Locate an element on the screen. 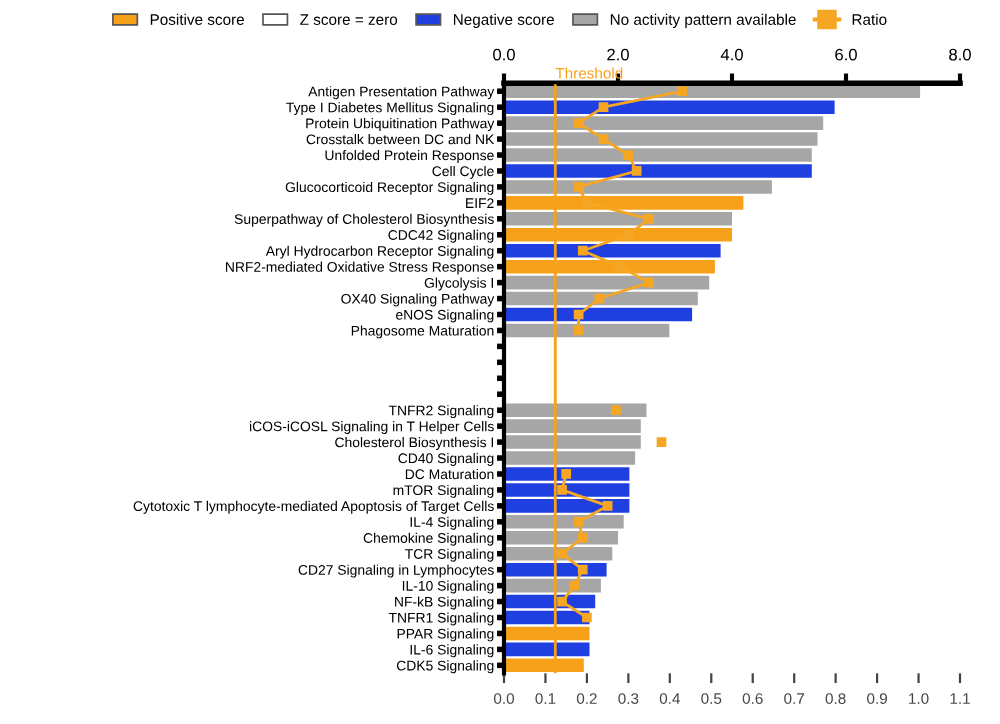 This screenshot has width=1000, height=724. x2-tick-label: 4.0 is located at coordinates (731, 54).